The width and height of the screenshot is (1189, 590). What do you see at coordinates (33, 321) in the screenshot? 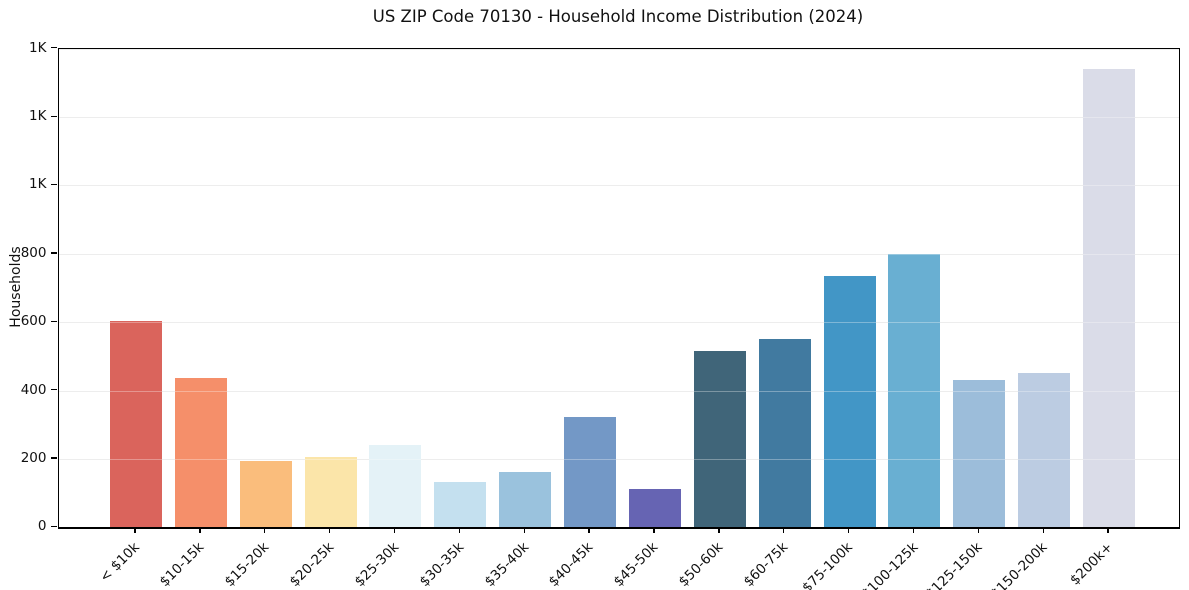
I see `y-tick-label: 600` at bounding box center [33, 321].